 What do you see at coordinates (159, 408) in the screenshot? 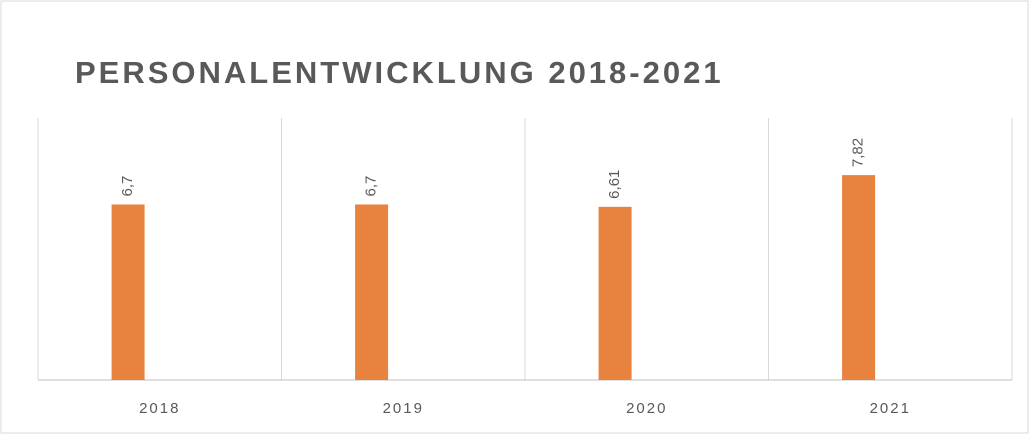
I see `x-tick-label: 2018` at bounding box center [159, 408].